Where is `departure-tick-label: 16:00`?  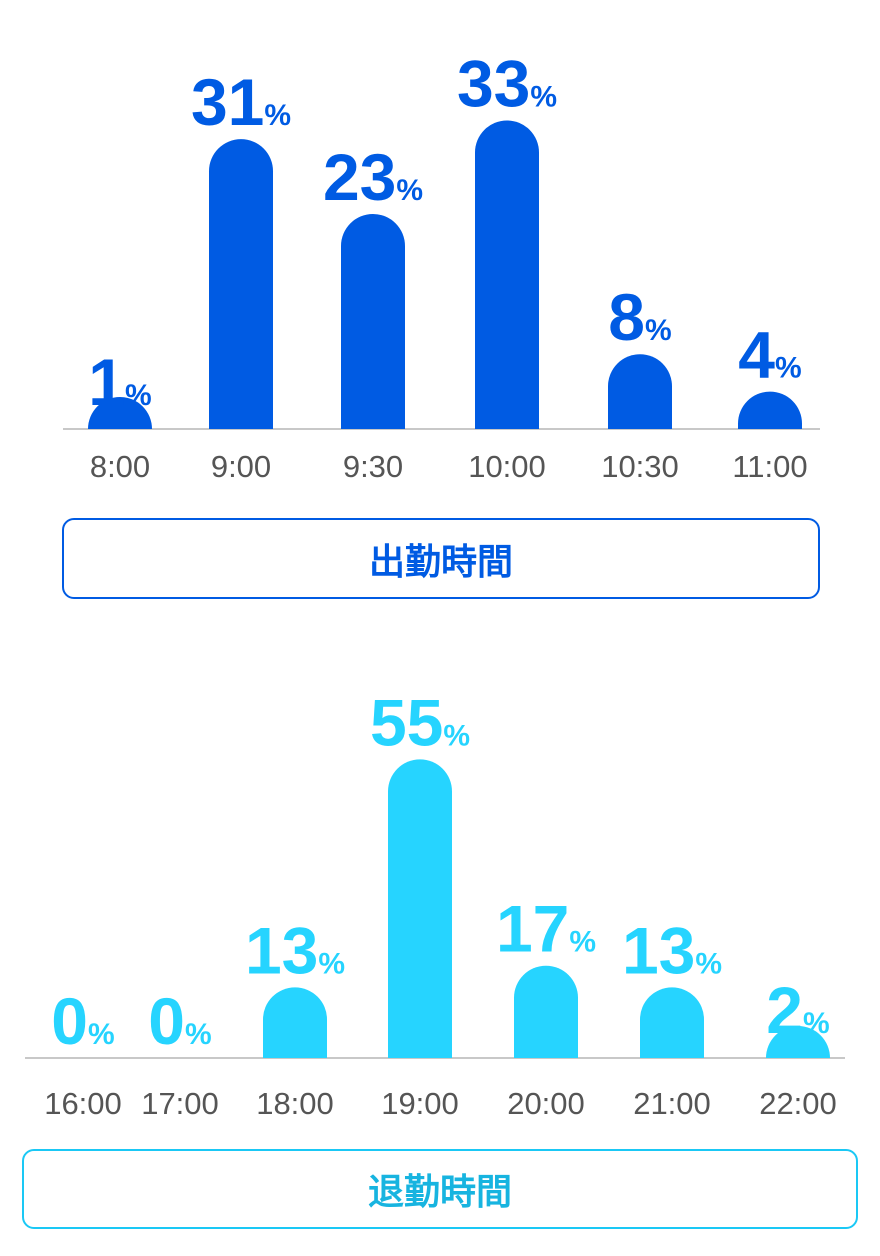 departure-tick-label: 16:00 is located at coordinates (83, 1103).